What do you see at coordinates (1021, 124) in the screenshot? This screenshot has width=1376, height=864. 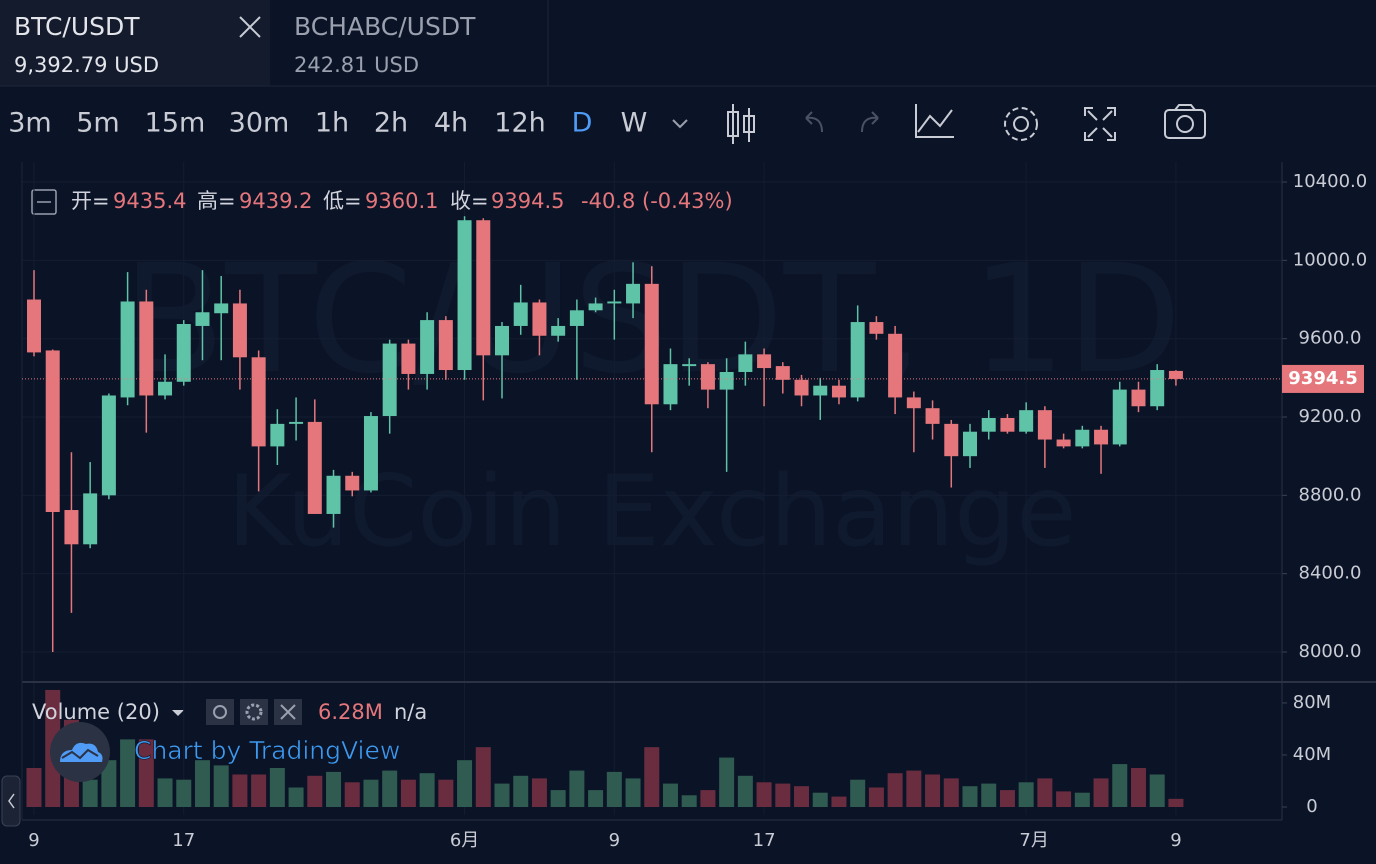 I see `settings-button` at bounding box center [1021, 124].